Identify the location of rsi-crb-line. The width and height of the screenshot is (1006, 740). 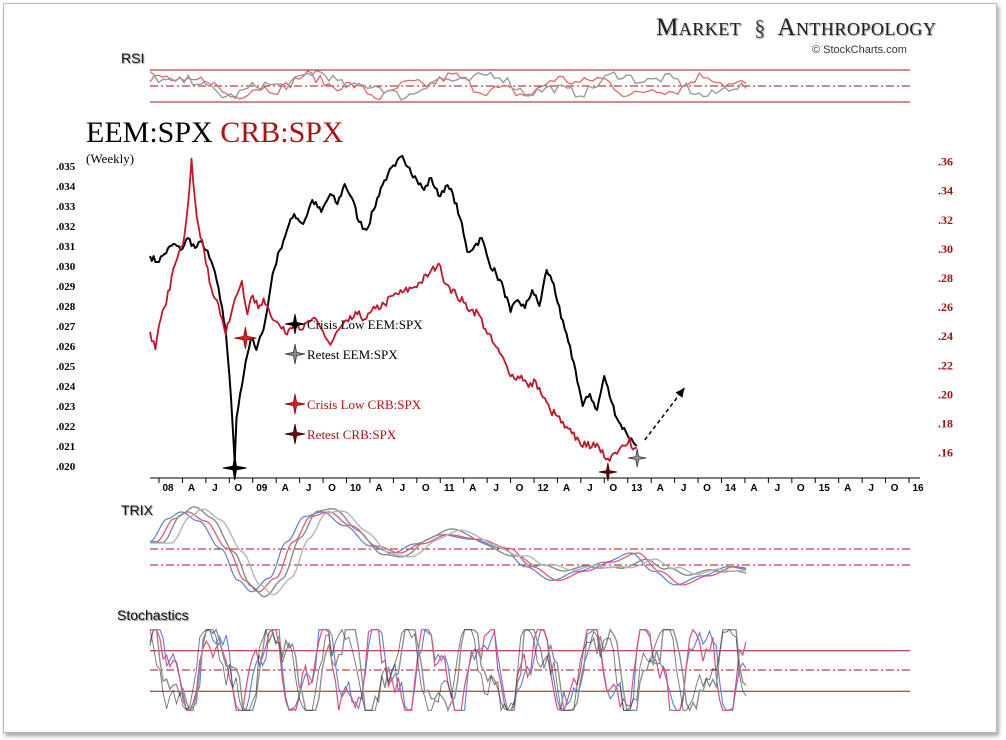
(448, 85).